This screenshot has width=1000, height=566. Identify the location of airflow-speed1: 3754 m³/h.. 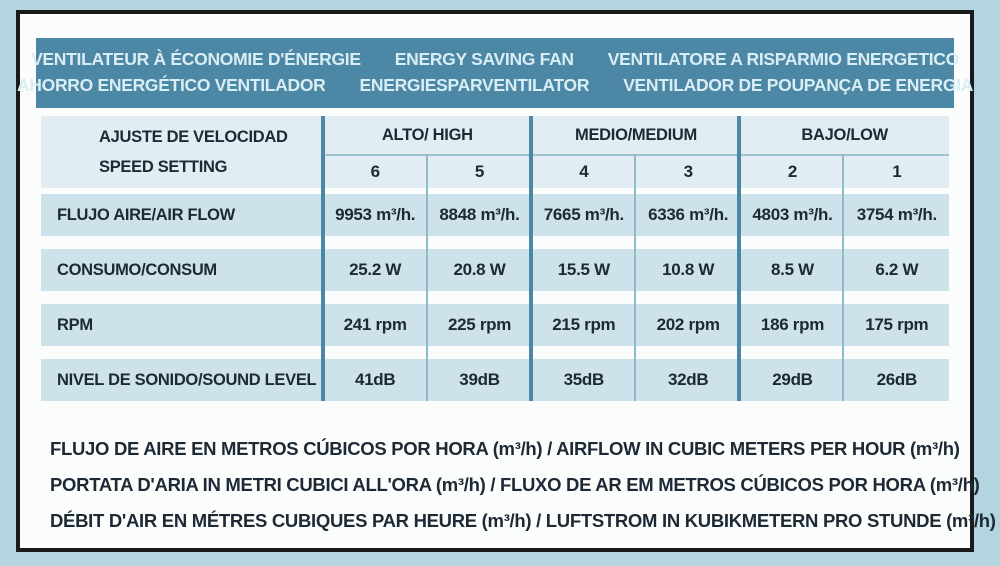
(896, 214).